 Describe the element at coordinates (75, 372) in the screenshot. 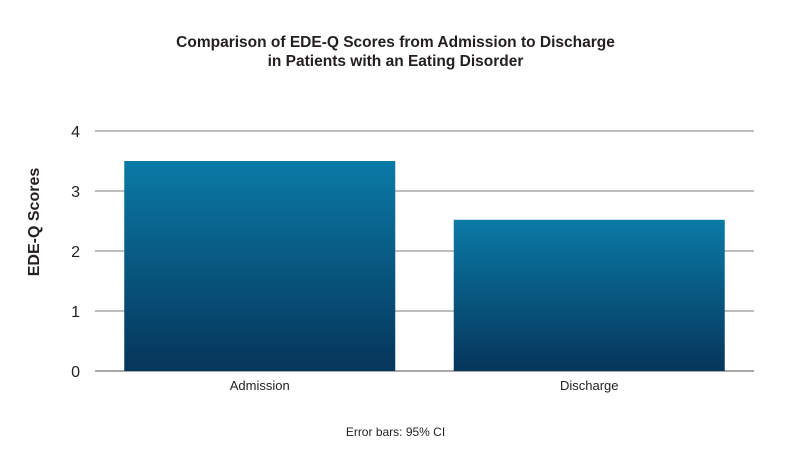

I see `y-tick-label: 0` at that location.